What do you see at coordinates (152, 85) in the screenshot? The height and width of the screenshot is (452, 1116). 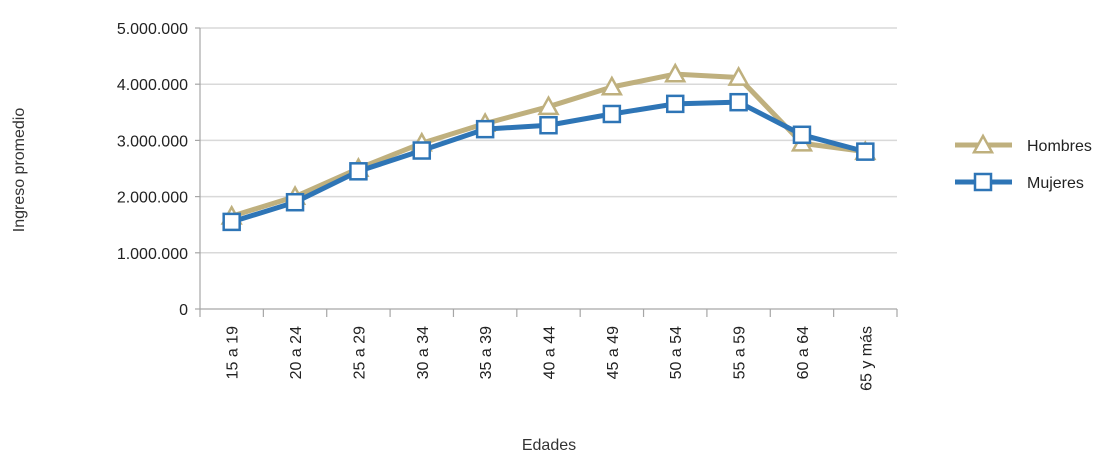 I see `y-tick-label: 4.000.000` at bounding box center [152, 85].